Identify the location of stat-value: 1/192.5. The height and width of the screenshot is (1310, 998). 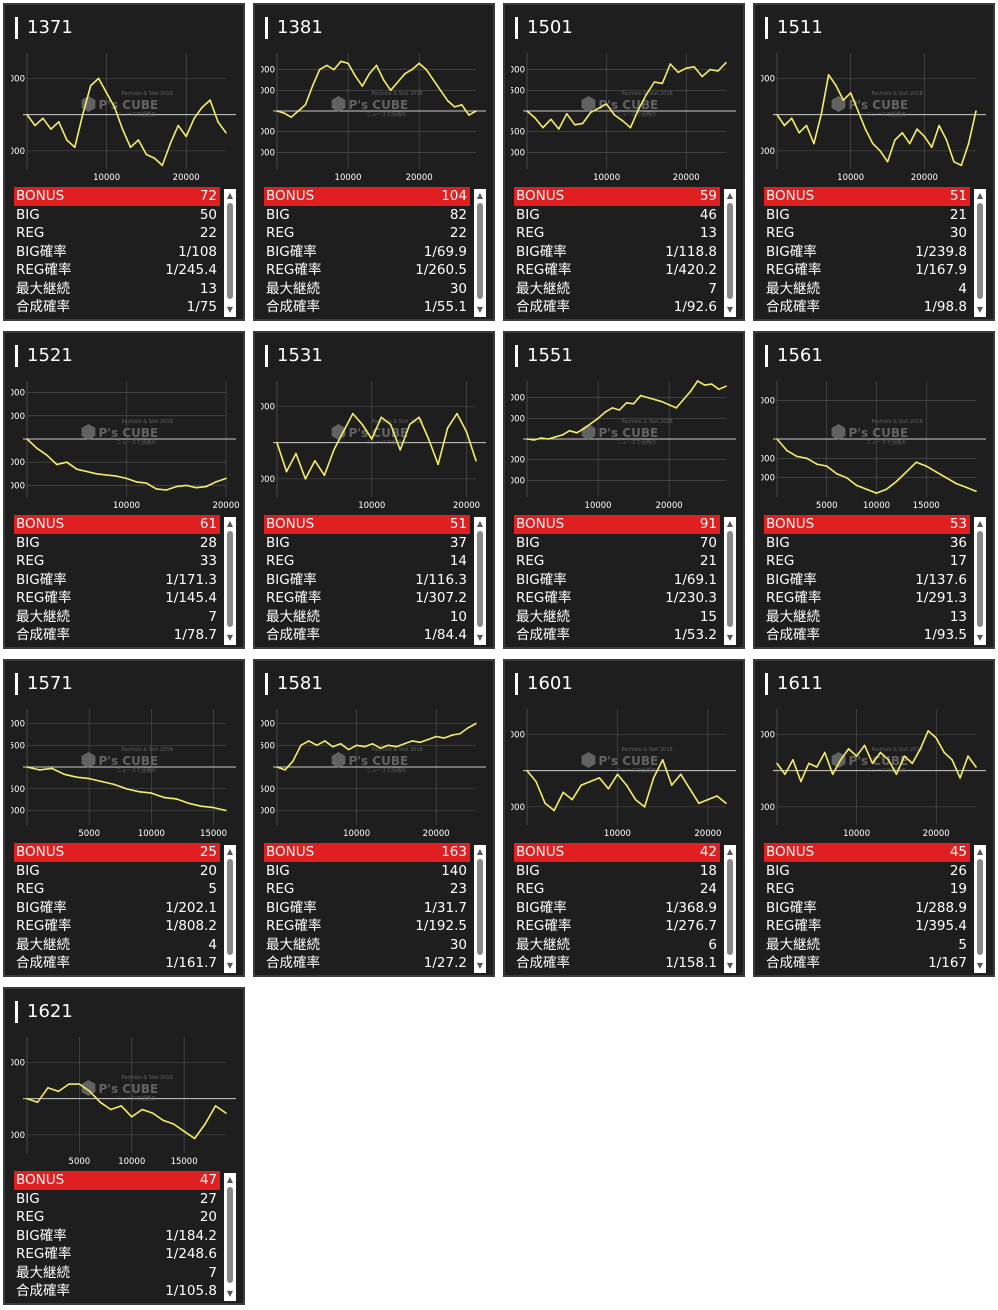
(441, 926).